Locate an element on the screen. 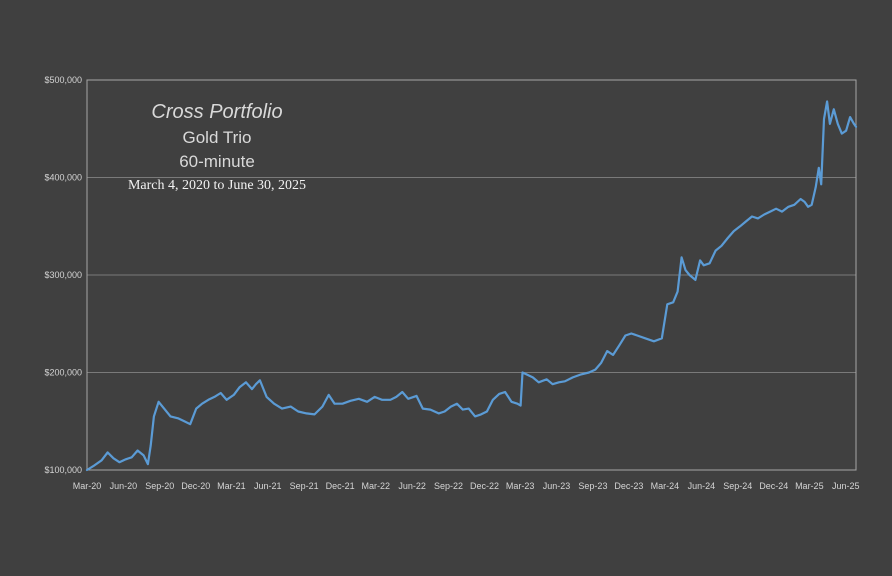 This screenshot has height=576, width=892. x-tick-label: Jun-20 is located at coordinates (124, 486).